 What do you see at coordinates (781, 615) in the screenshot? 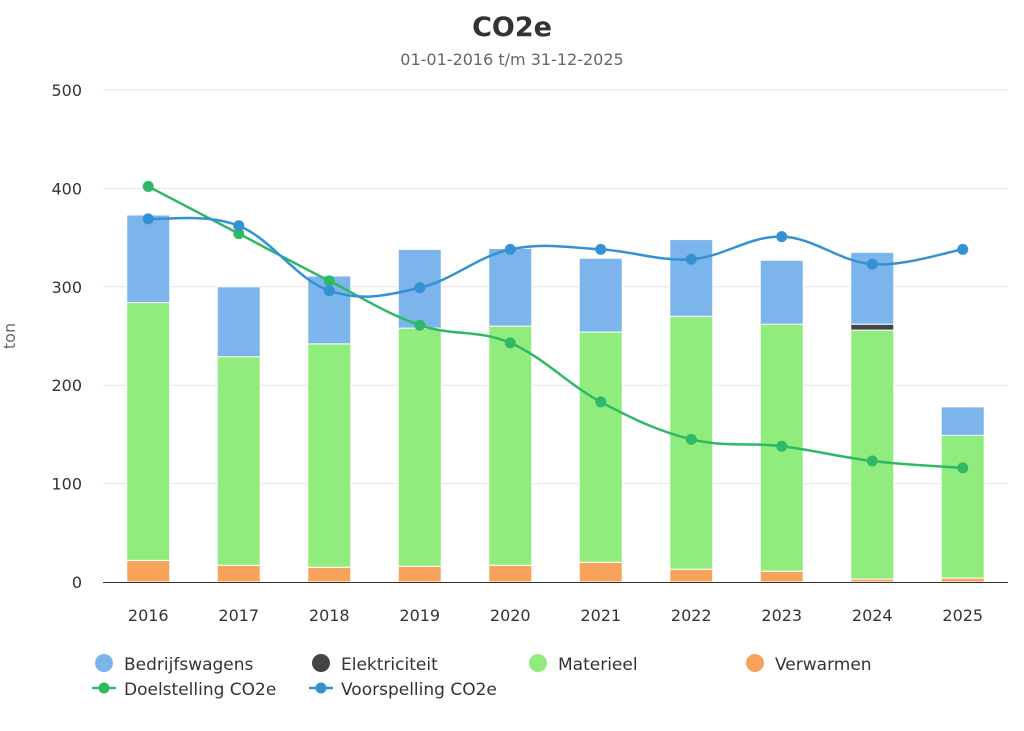
I see `x-tick-label: 2023` at bounding box center [781, 615].